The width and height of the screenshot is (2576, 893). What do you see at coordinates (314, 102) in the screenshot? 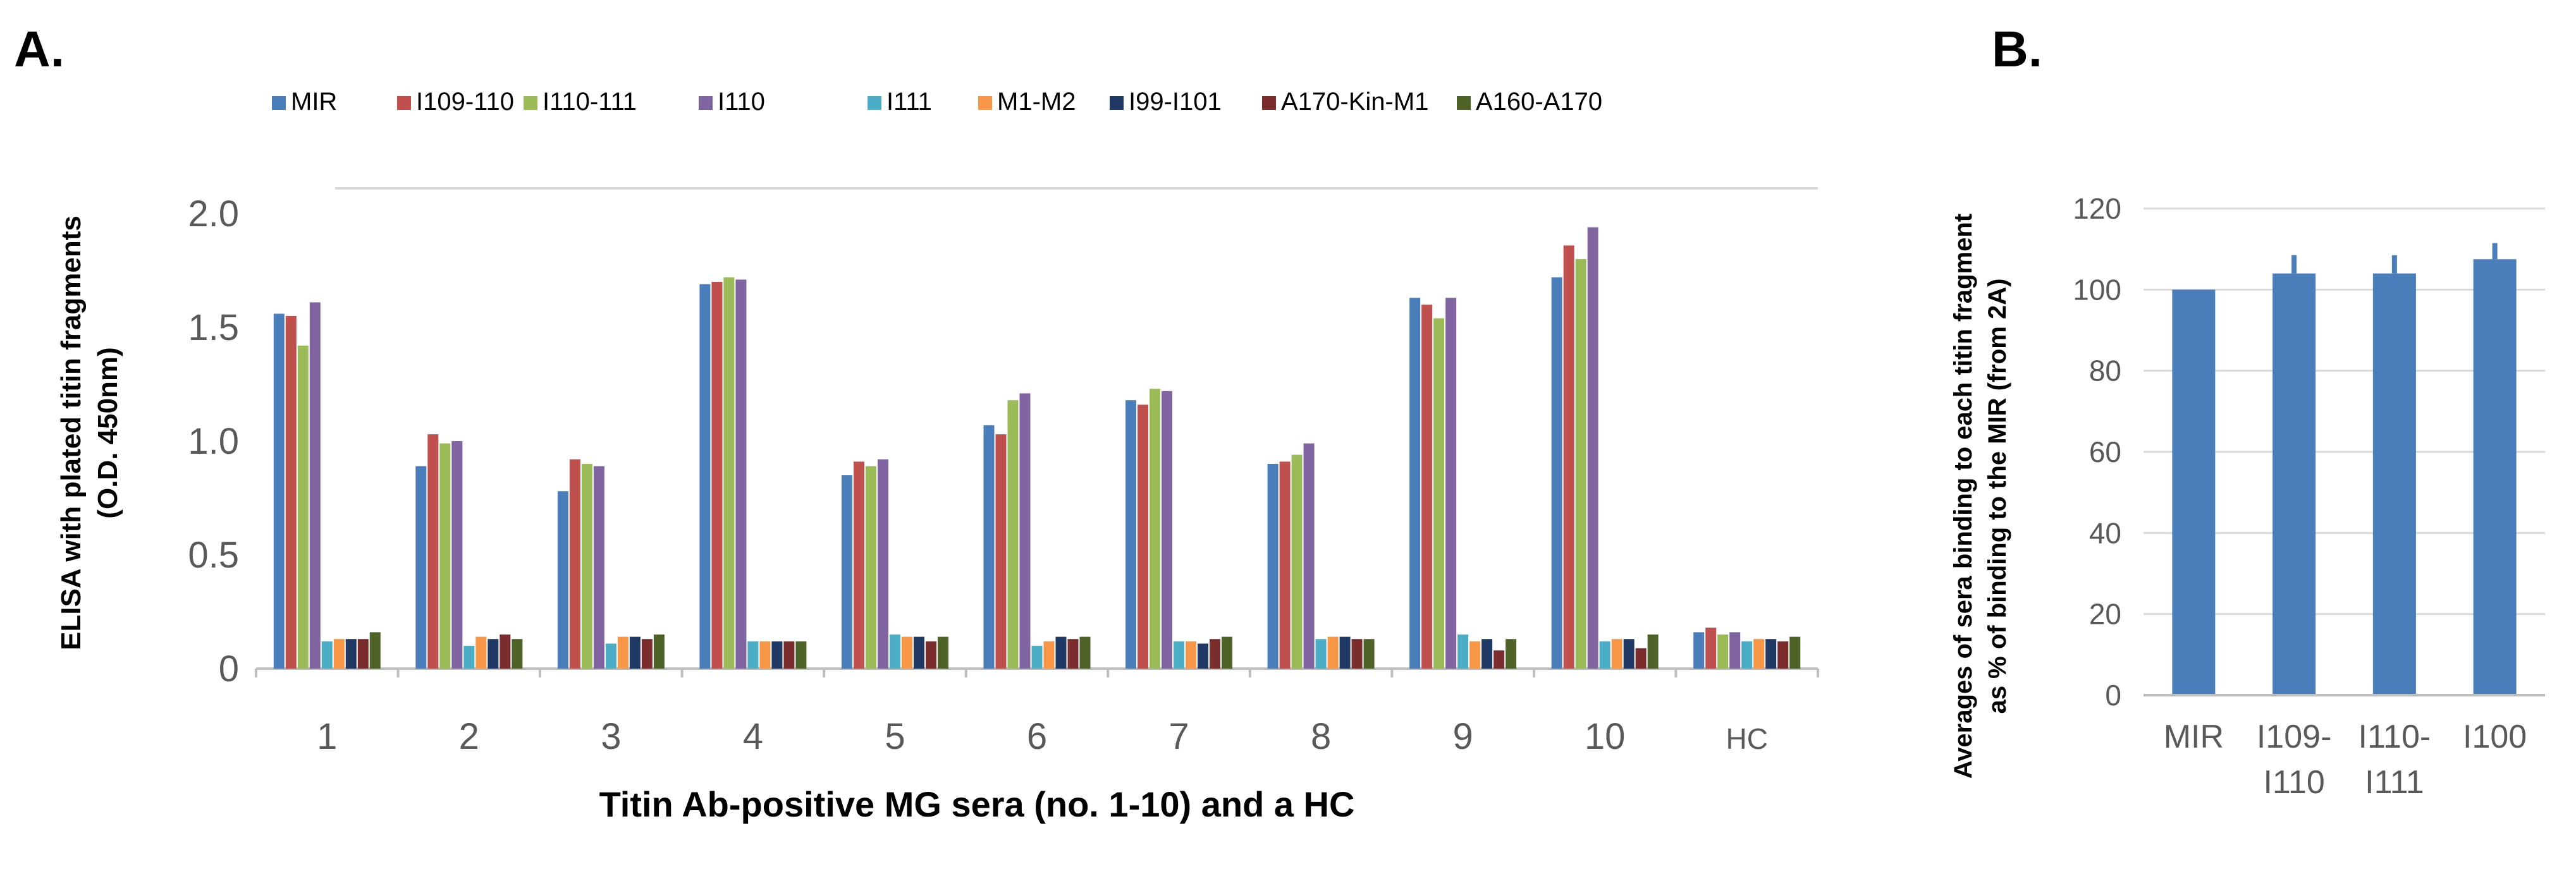
I see `legend-label: MIR` at bounding box center [314, 102].